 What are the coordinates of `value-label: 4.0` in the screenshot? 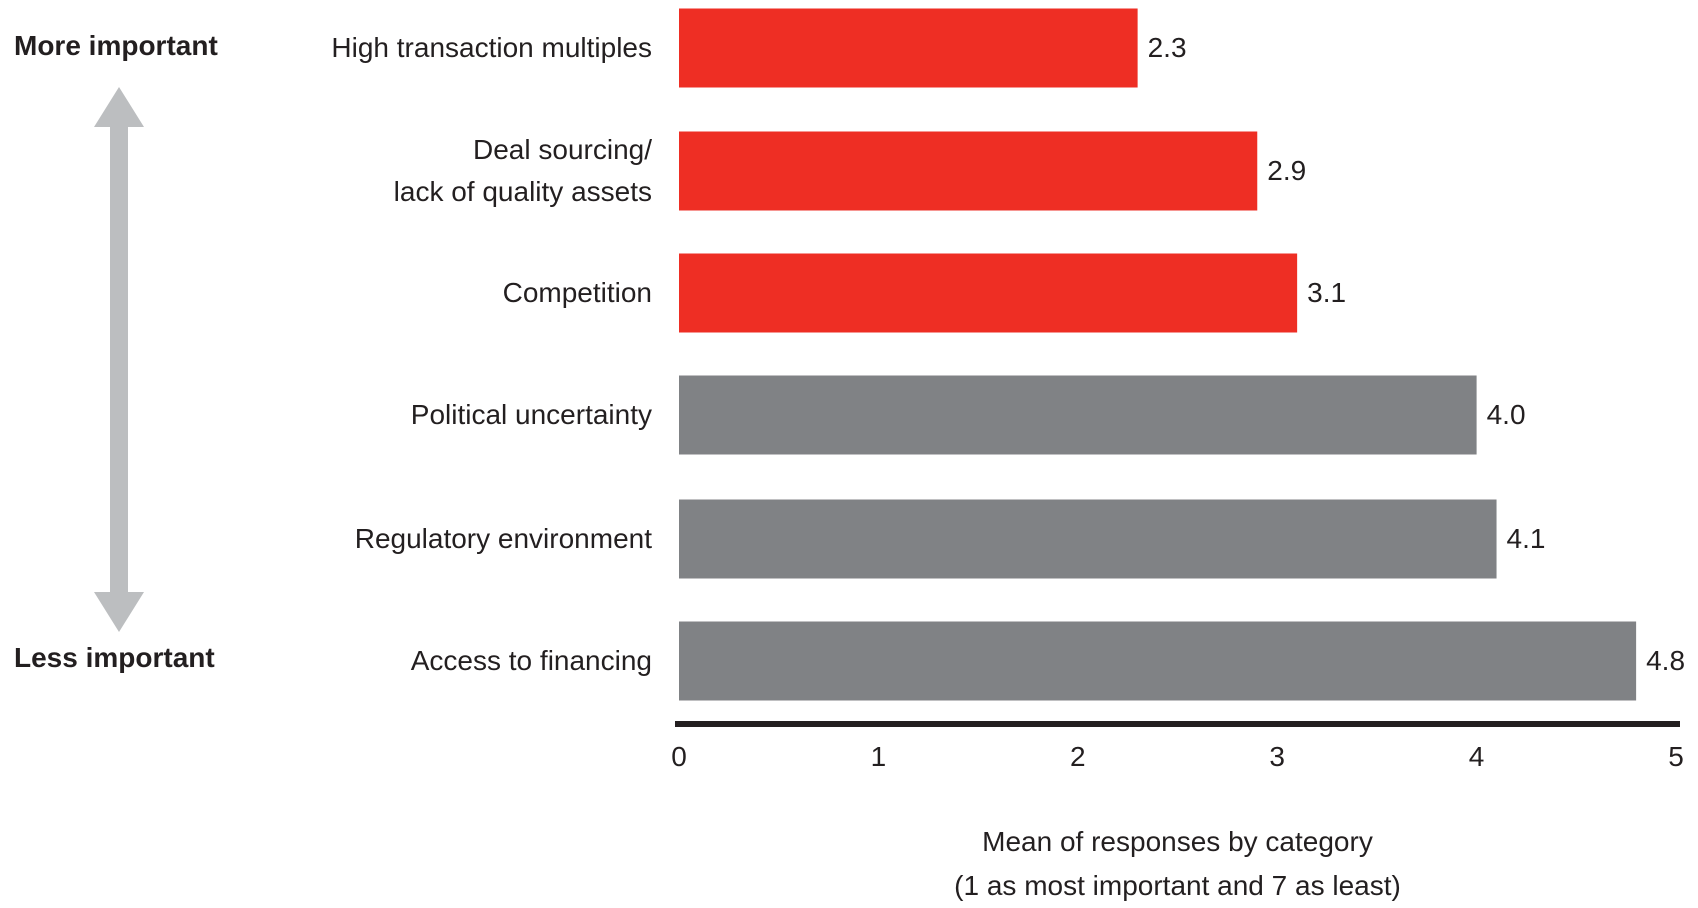 It's located at (1506, 414).